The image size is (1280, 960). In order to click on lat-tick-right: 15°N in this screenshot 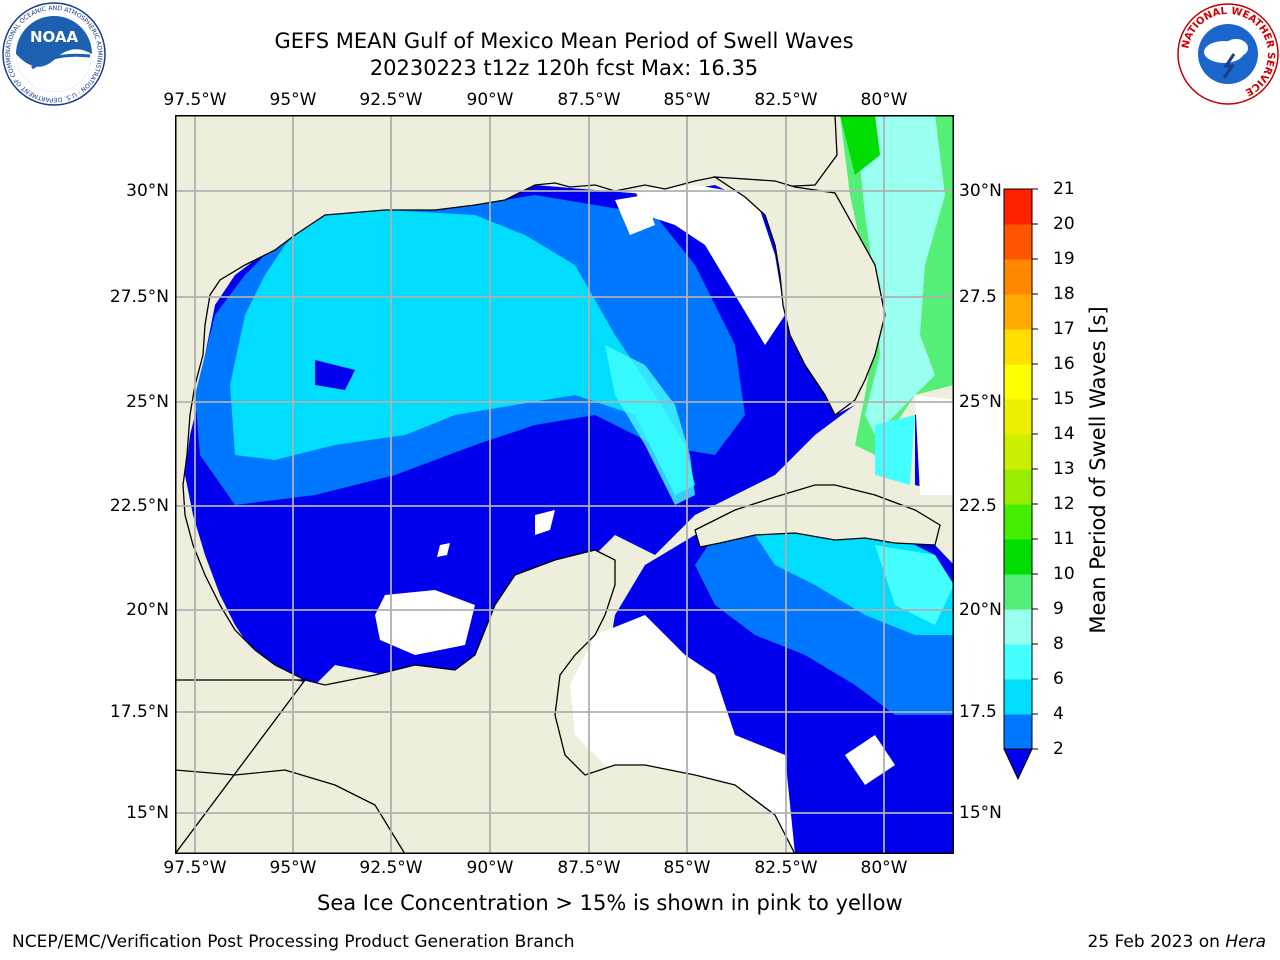, I will do `click(980, 813)`.